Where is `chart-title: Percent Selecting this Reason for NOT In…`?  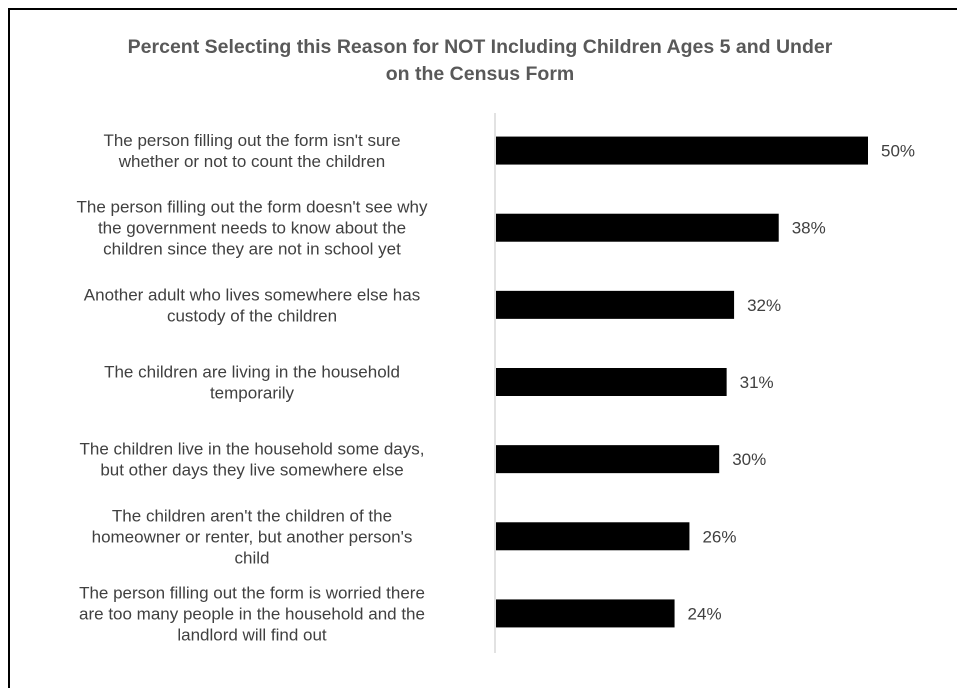
chart-title: Percent Selecting this Reason for NOT In… is located at coordinates (480, 60).